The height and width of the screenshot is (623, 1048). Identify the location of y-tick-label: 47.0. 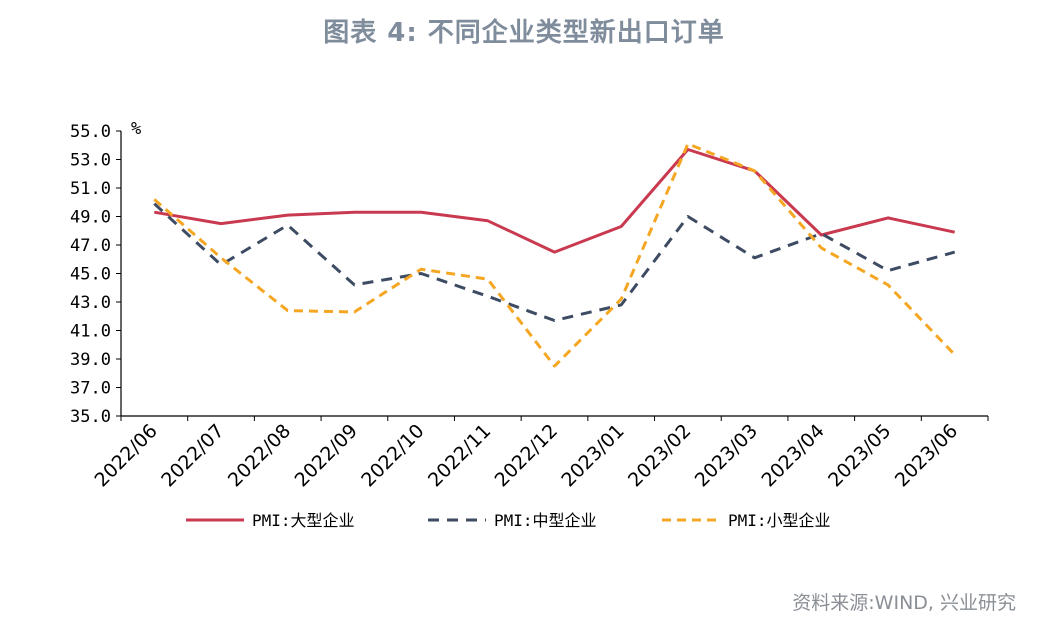
(90, 246).